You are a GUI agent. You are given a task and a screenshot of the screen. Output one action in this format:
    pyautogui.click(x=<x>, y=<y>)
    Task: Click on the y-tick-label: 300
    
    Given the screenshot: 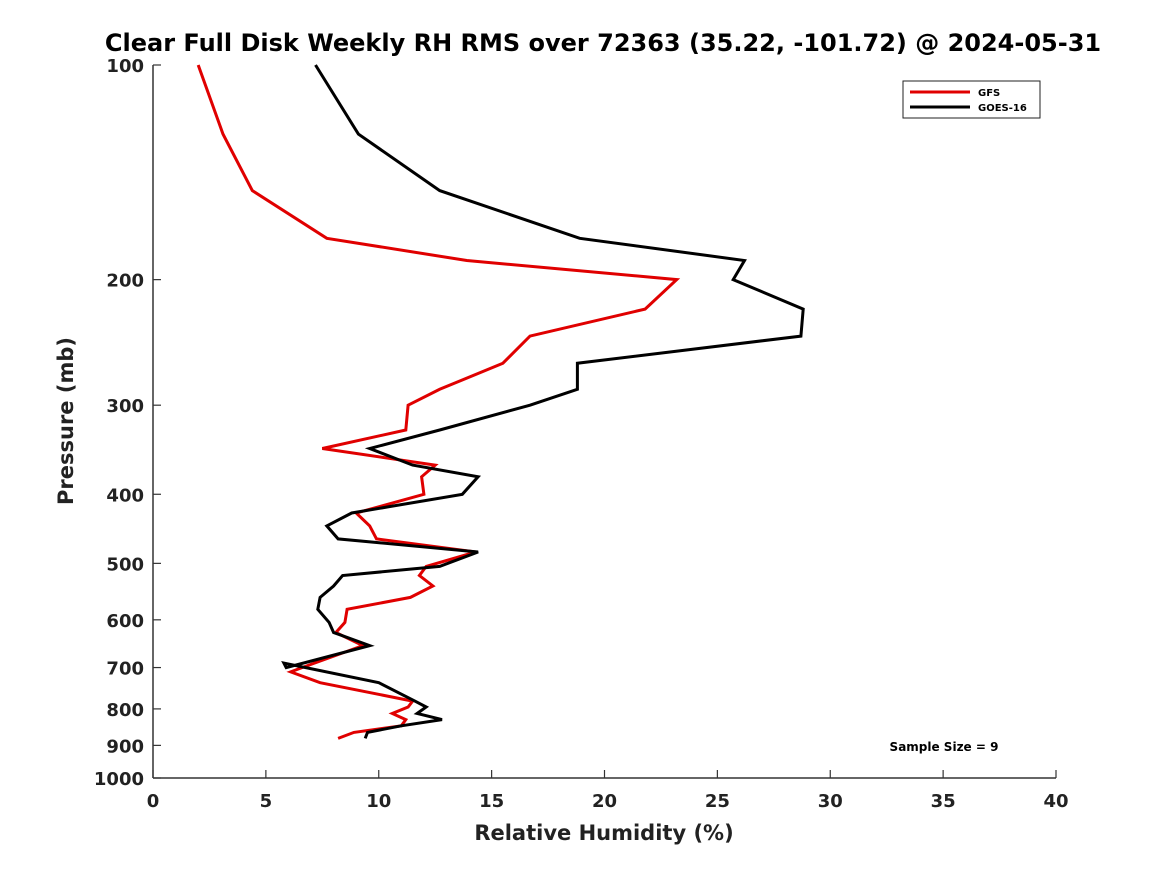 What is the action you would take?
    pyautogui.click(x=125, y=406)
    